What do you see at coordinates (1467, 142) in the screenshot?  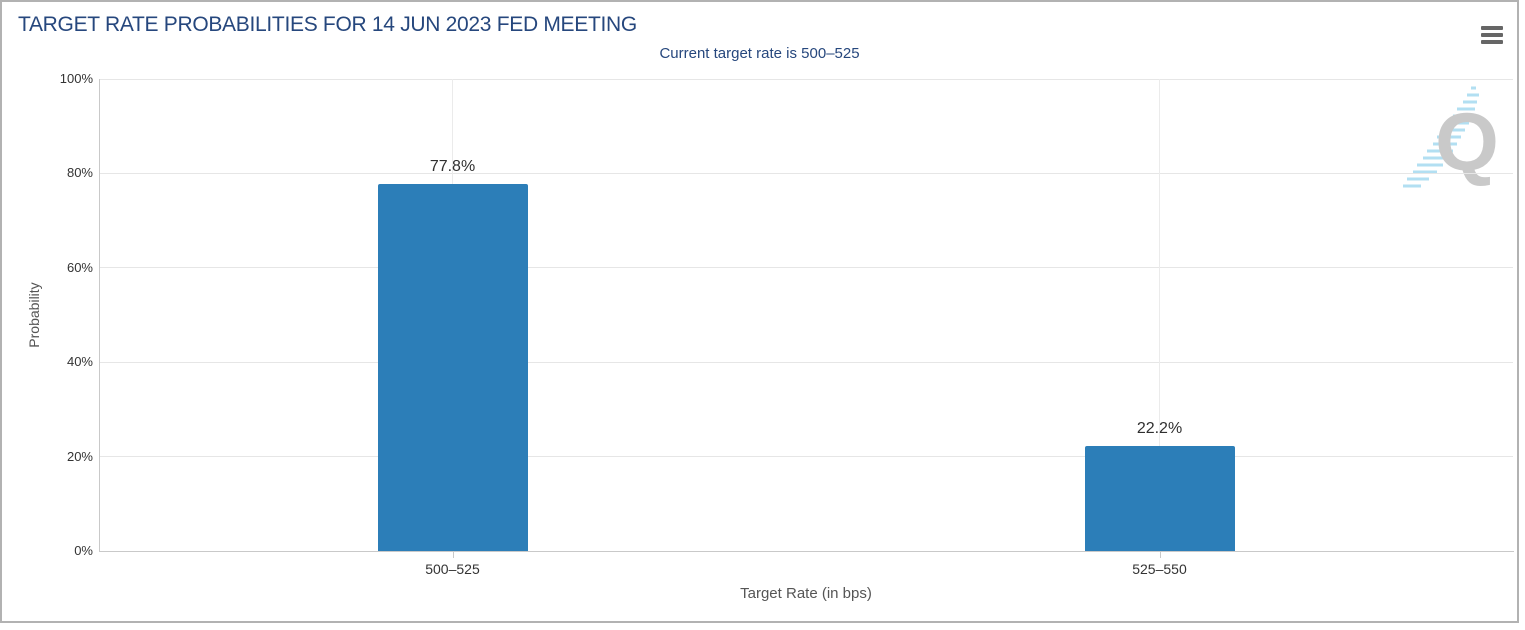 I see `svg-text: Q` at bounding box center [1467, 142].